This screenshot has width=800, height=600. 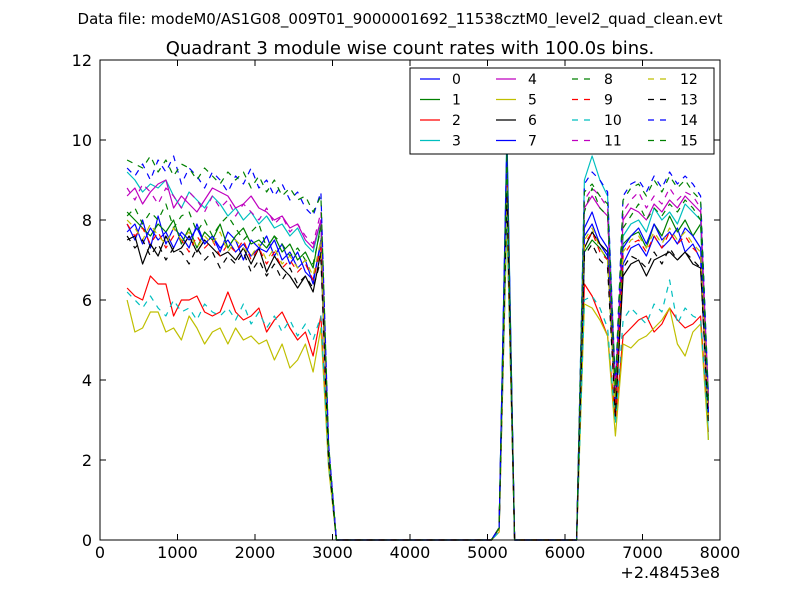 I want to click on legend-label-4: 4, so click(x=532, y=80).